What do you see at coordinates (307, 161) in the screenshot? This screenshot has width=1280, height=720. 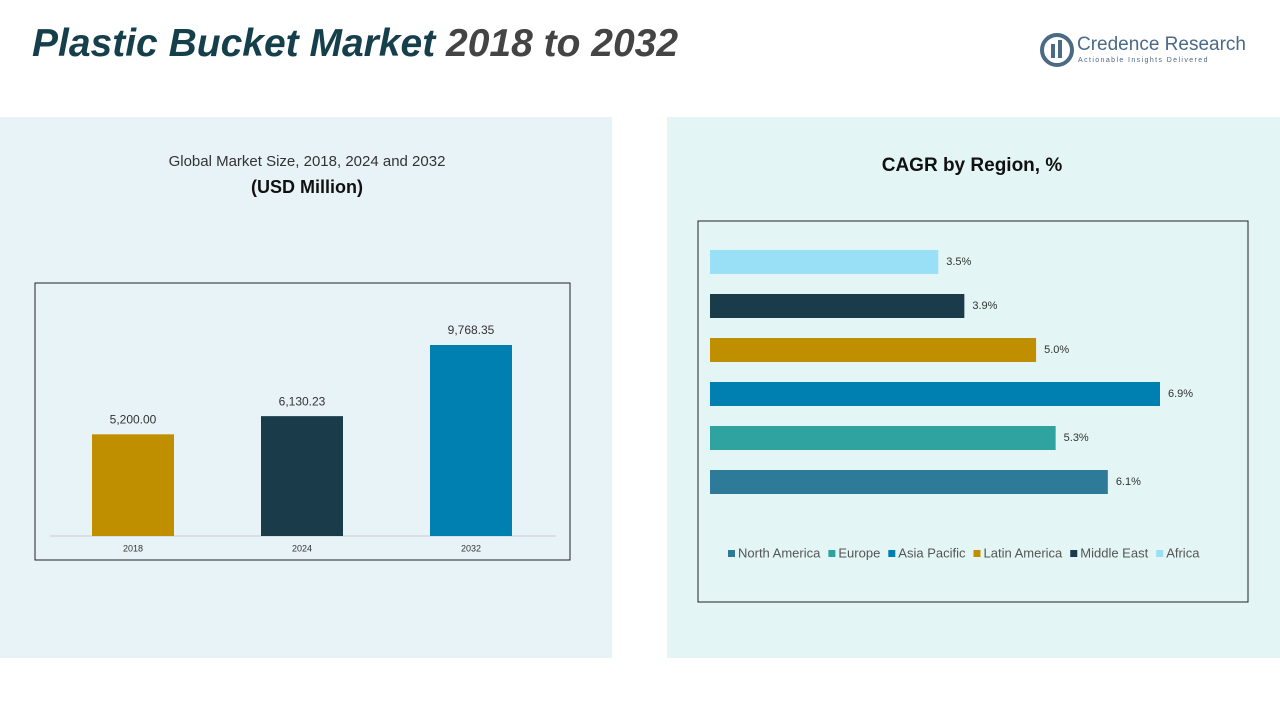 I see `chart-title: Global Market Size, 2018, 2024 and 2032` at bounding box center [307, 161].